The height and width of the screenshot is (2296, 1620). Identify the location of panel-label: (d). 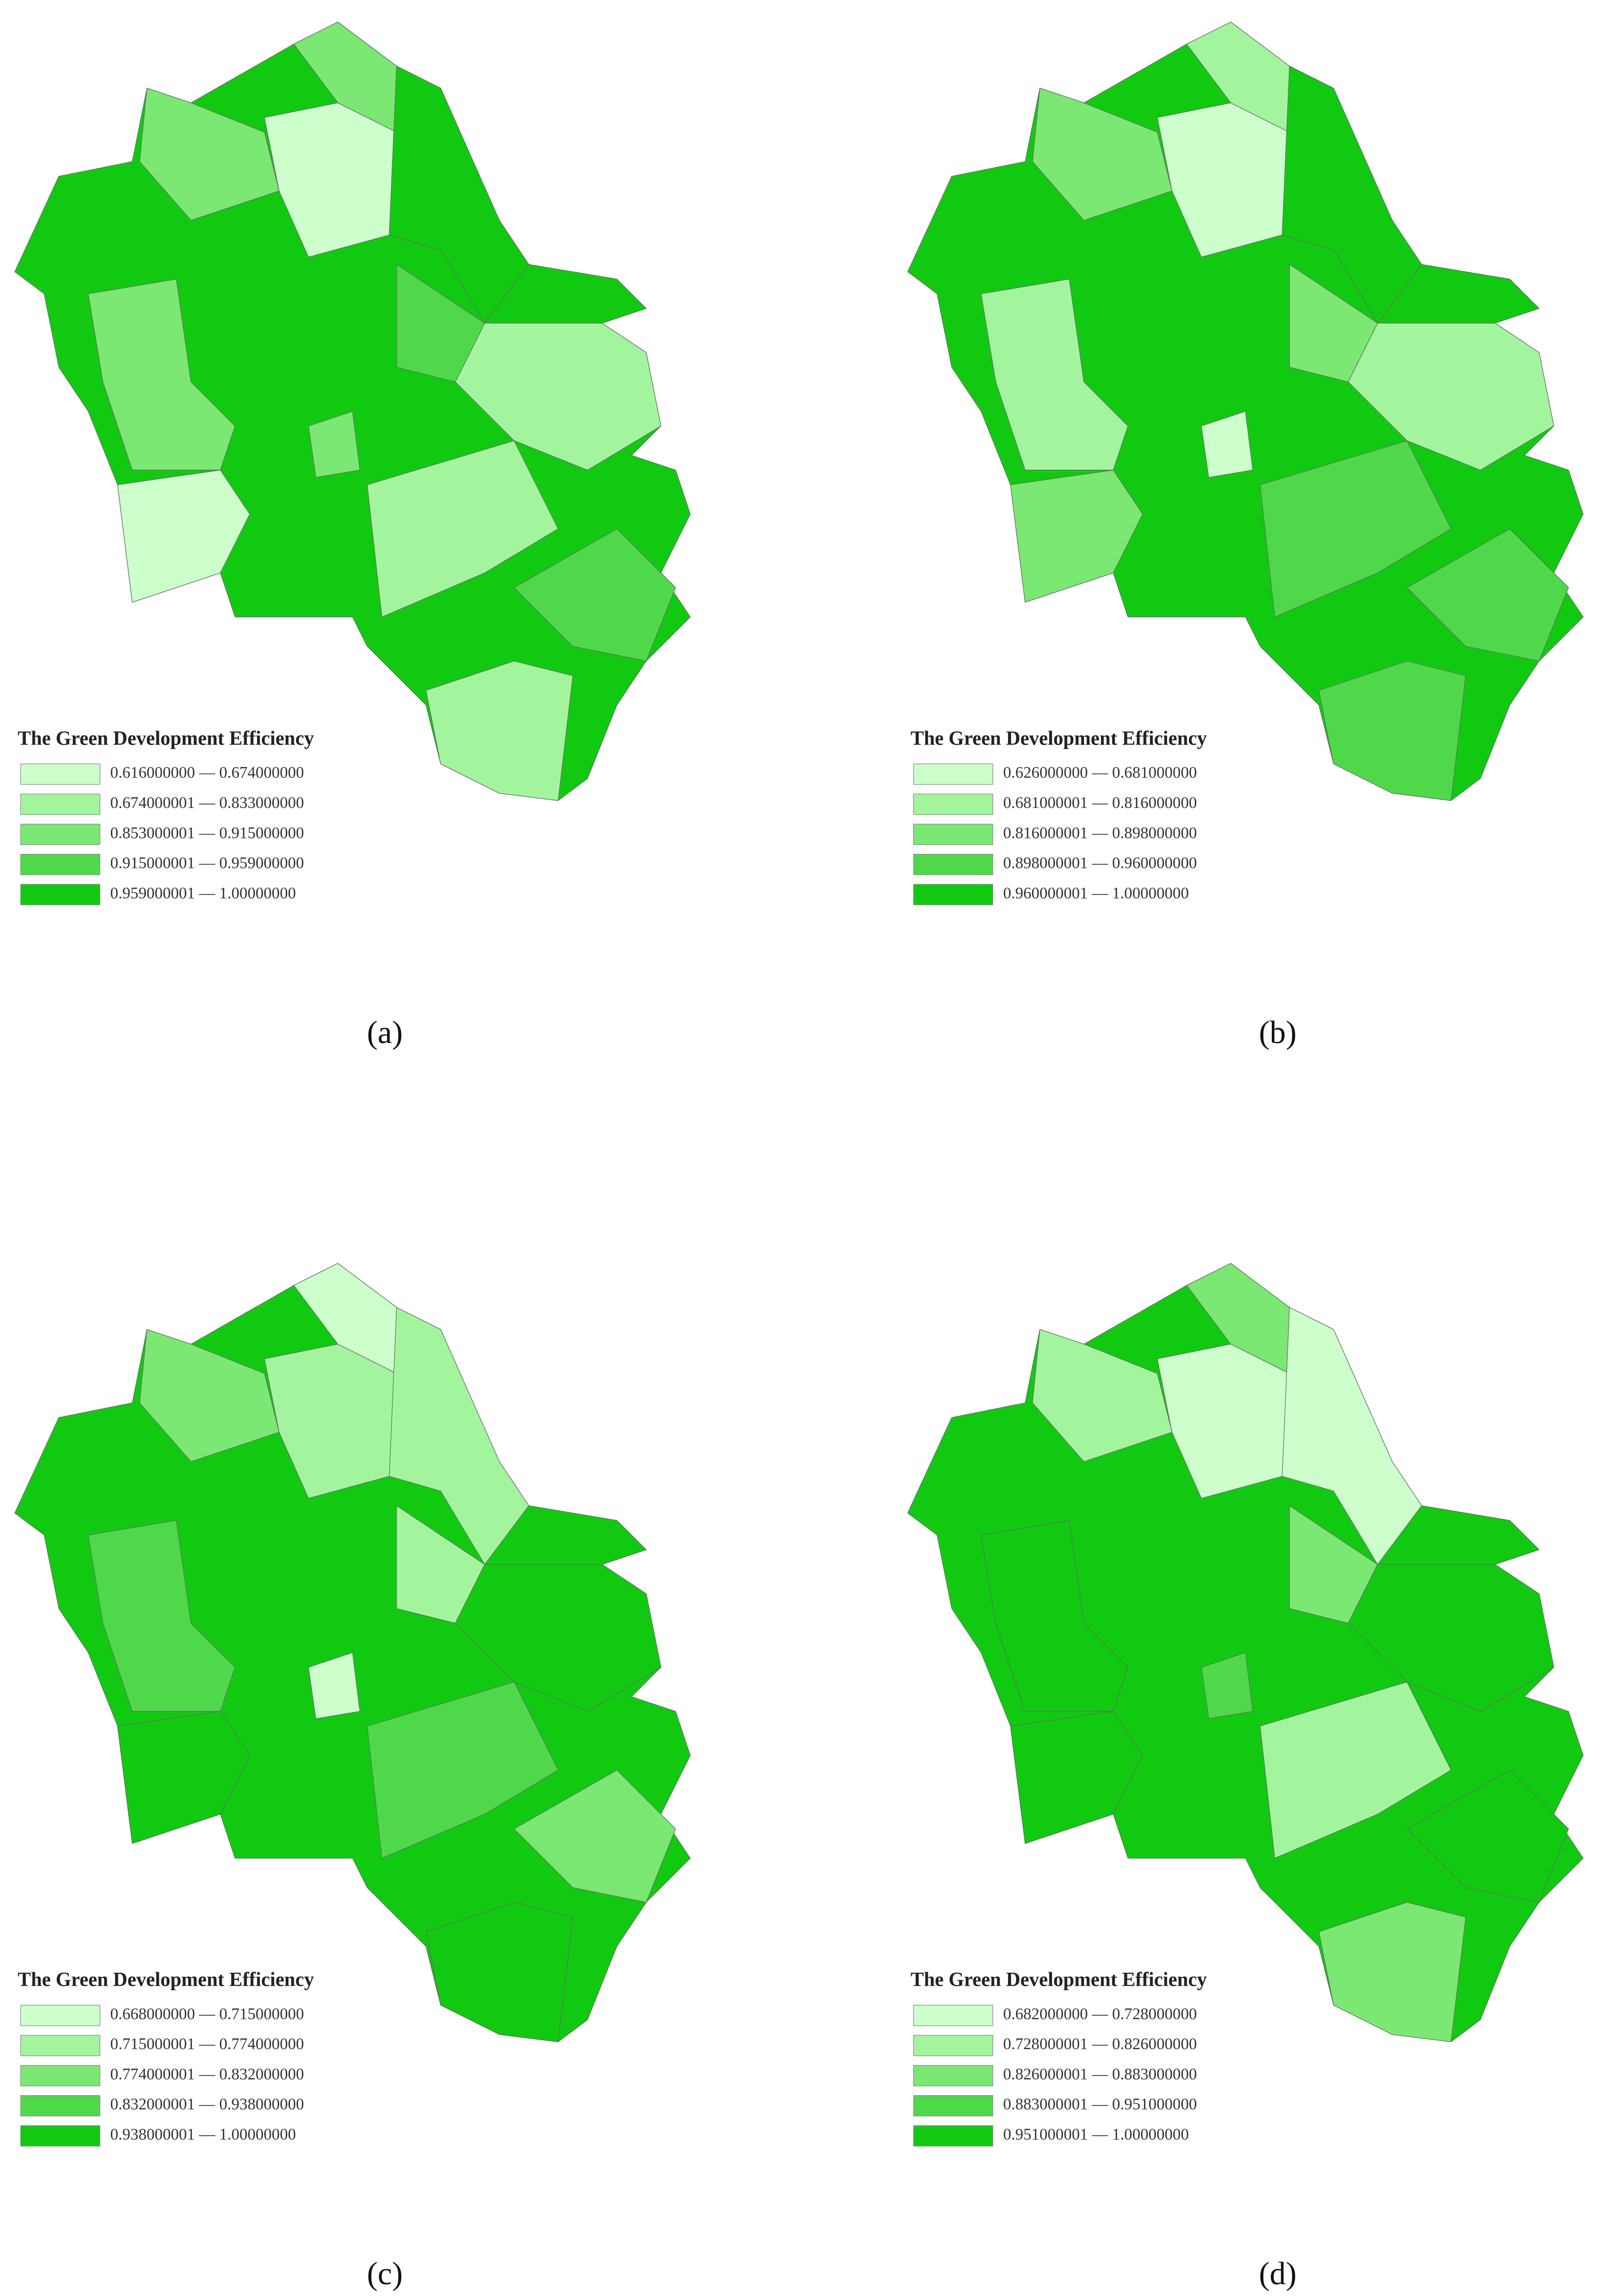
(1277, 2273).